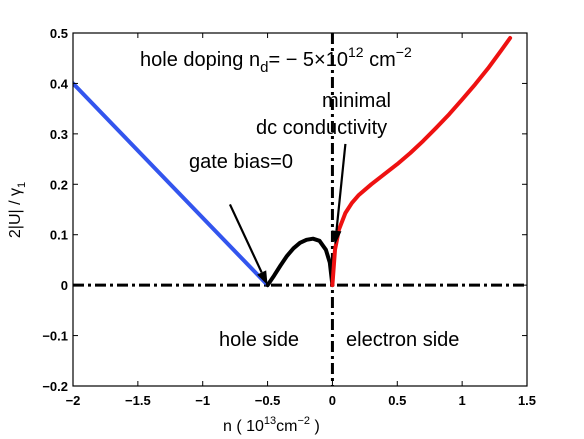  What do you see at coordinates (64, 285) in the screenshot?
I see `y-tick-label: 0` at bounding box center [64, 285].